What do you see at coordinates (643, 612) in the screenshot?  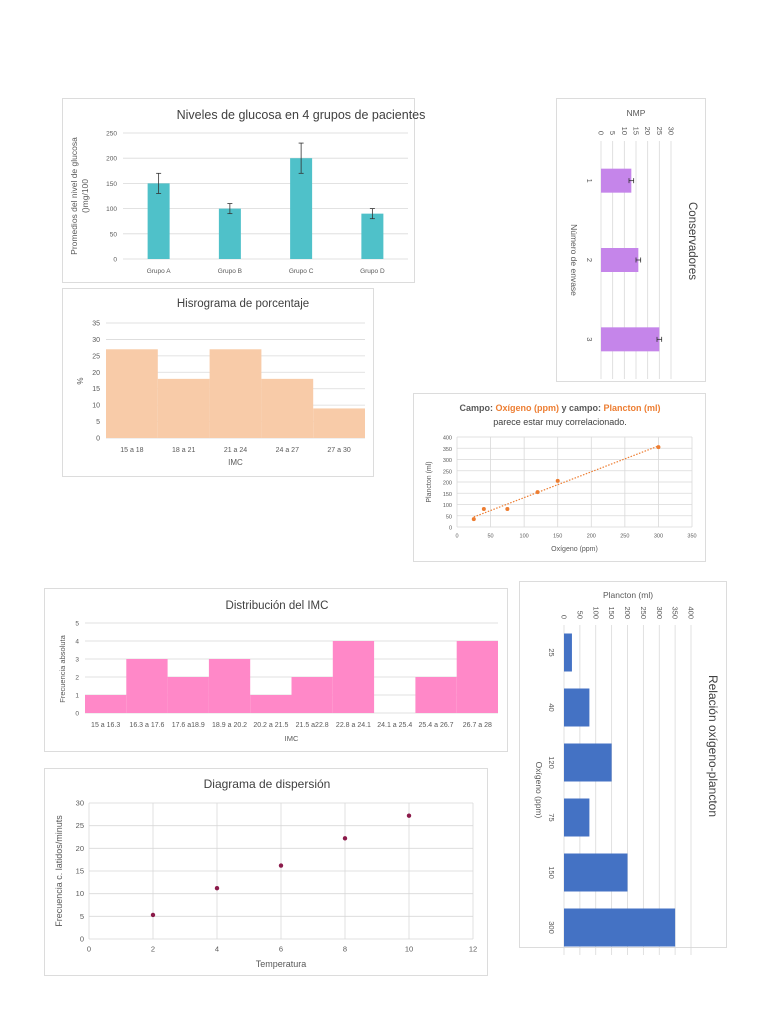 I see `y-tick-label: 250` at bounding box center [643, 612].